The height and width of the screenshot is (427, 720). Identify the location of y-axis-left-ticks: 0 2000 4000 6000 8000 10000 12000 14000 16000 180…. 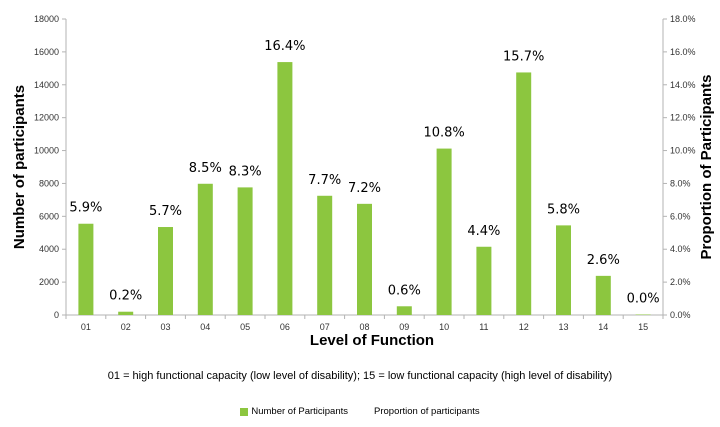
(50, 167).